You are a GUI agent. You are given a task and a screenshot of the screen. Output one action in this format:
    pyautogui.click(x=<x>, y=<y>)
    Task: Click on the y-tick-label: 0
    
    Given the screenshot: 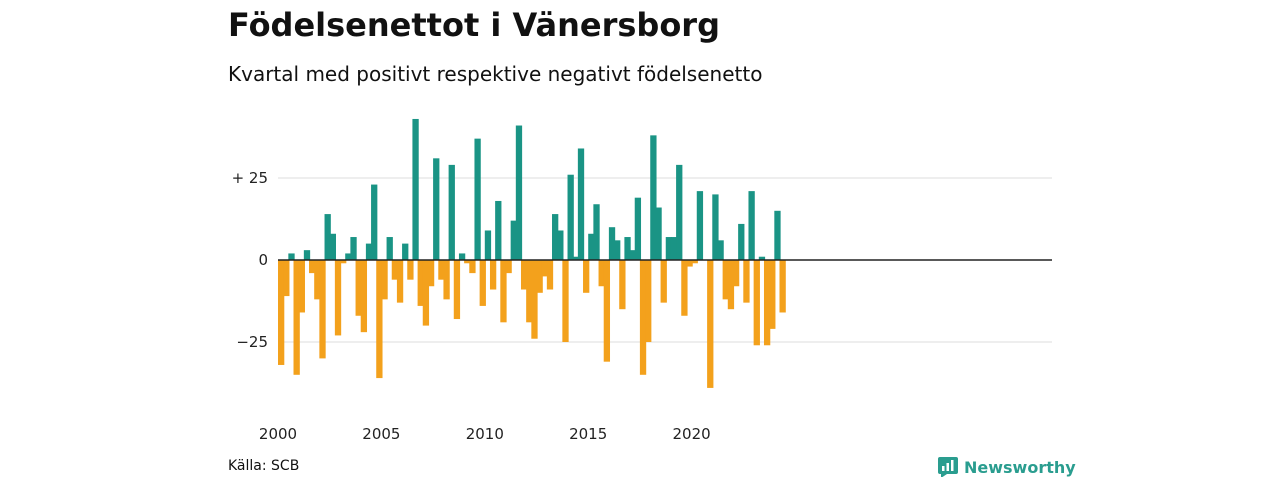 What is the action you would take?
    pyautogui.click(x=263, y=260)
    